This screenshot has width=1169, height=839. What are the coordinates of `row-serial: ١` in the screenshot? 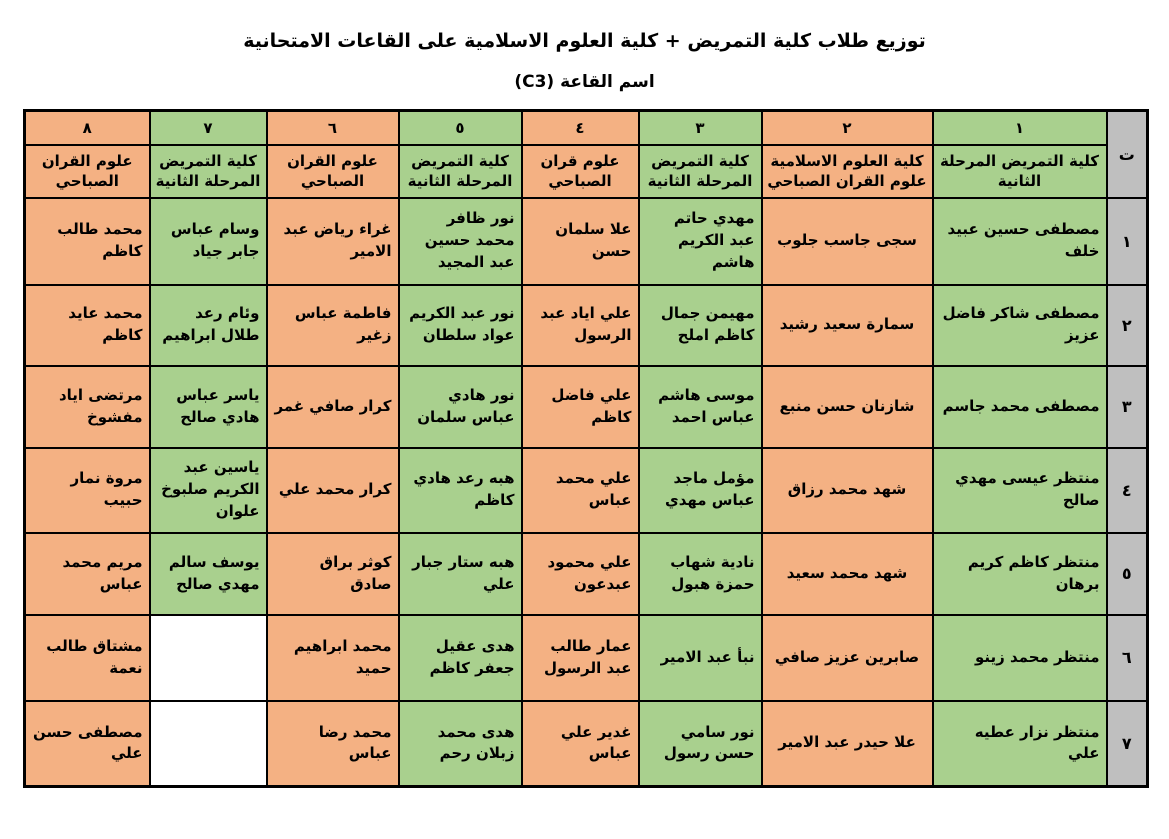 It's located at (1127, 241).